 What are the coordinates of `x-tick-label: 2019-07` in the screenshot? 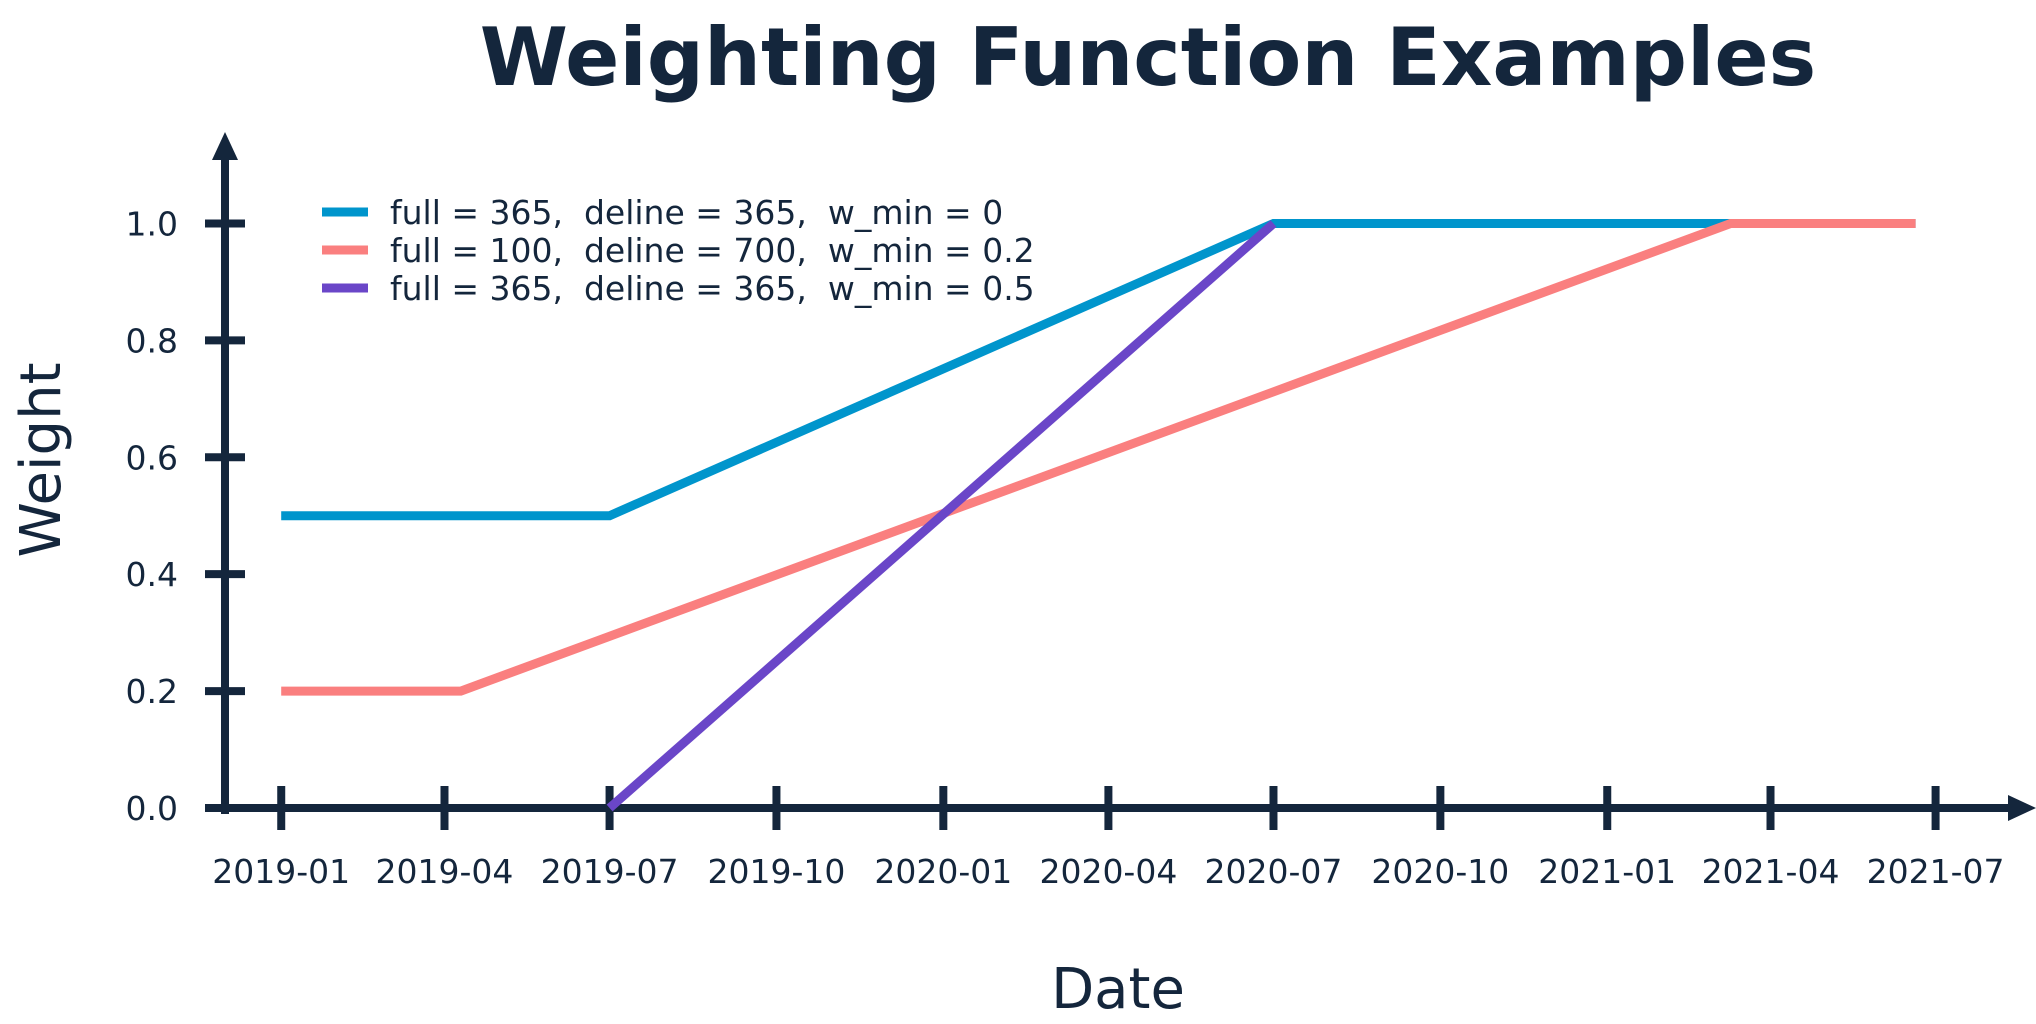 It's located at (610, 871).